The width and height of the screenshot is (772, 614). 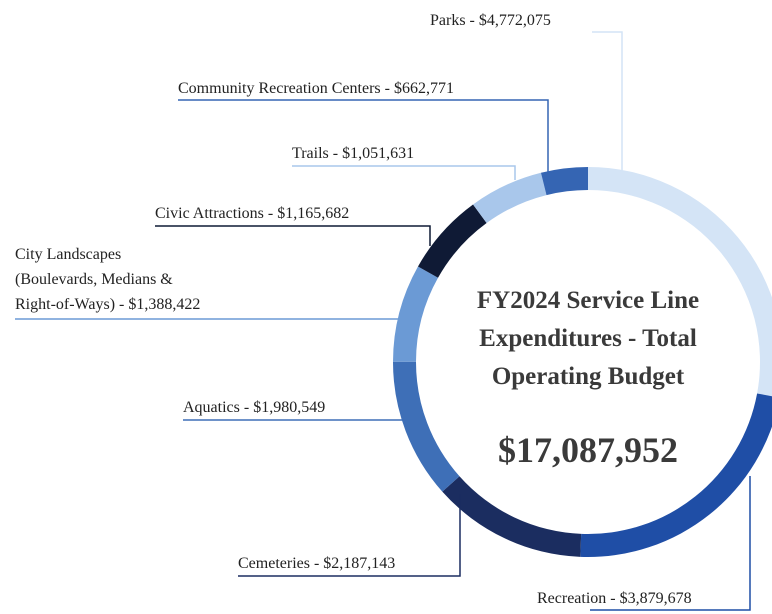 What do you see at coordinates (614, 598) in the screenshot?
I see `segment-label: Recreation - $3,879,678` at bounding box center [614, 598].